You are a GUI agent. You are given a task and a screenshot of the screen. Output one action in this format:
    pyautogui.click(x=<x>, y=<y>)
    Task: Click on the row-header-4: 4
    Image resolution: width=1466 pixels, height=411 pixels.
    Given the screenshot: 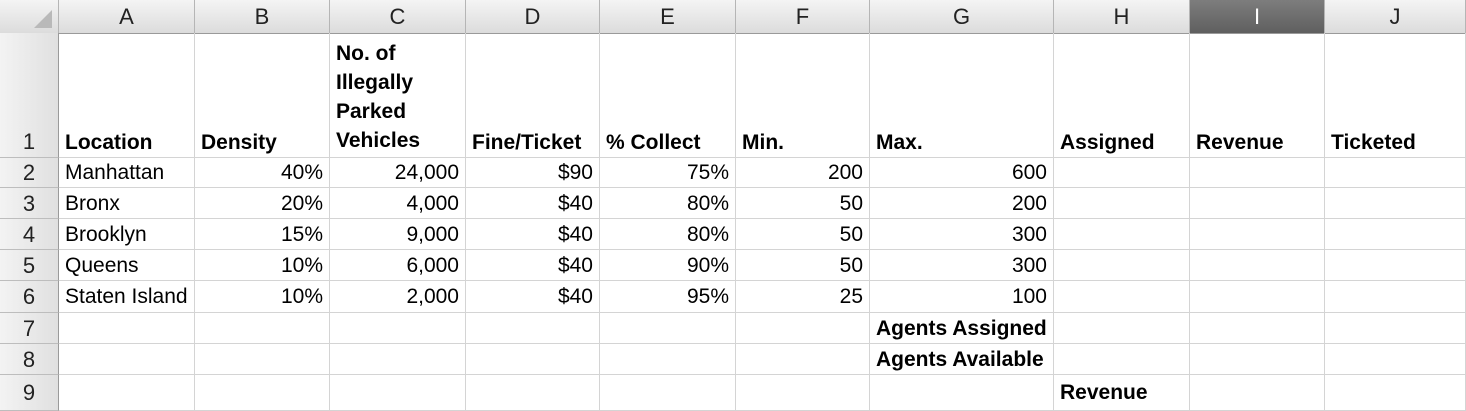 What is the action you would take?
    pyautogui.click(x=29, y=234)
    